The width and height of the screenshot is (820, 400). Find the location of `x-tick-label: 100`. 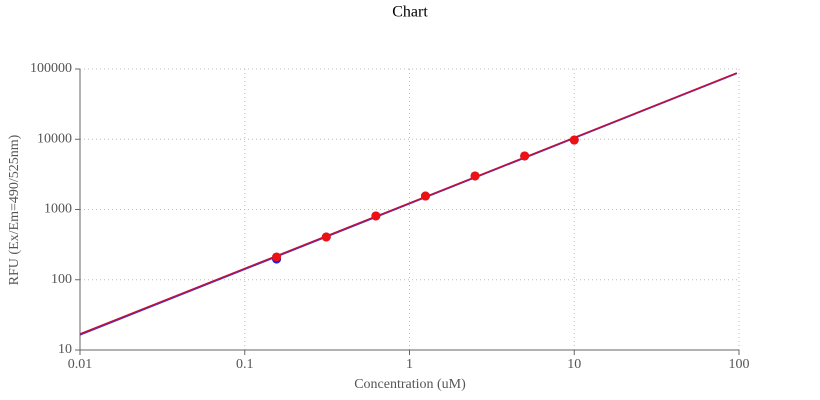

x-tick-label: 100 is located at coordinates (739, 364).